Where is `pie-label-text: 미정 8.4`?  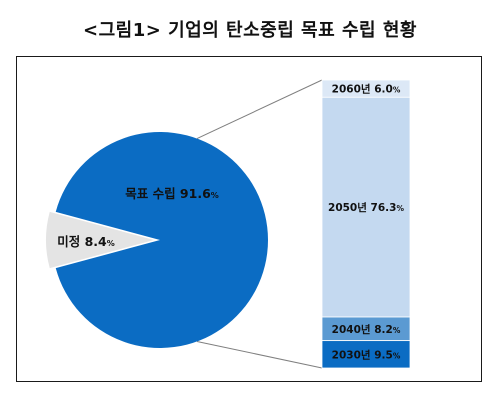
pie-label-text: 미정 8.4 is located at coordinates (82, 241).